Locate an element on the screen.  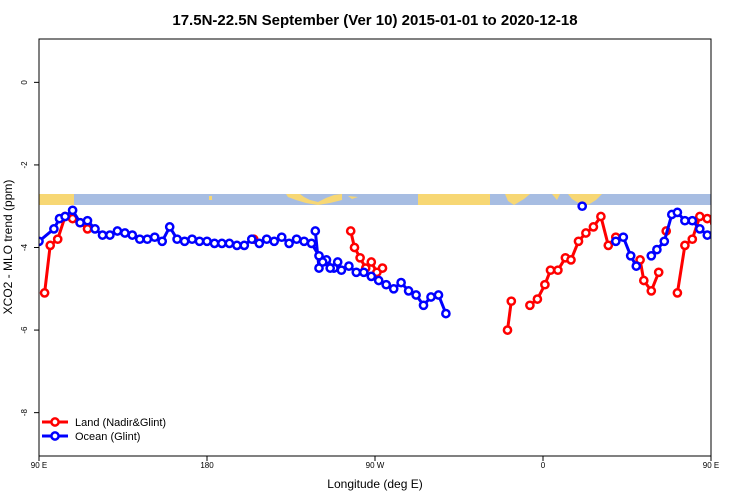
y-tick-label: -8 is located at coordinates (24, 413).